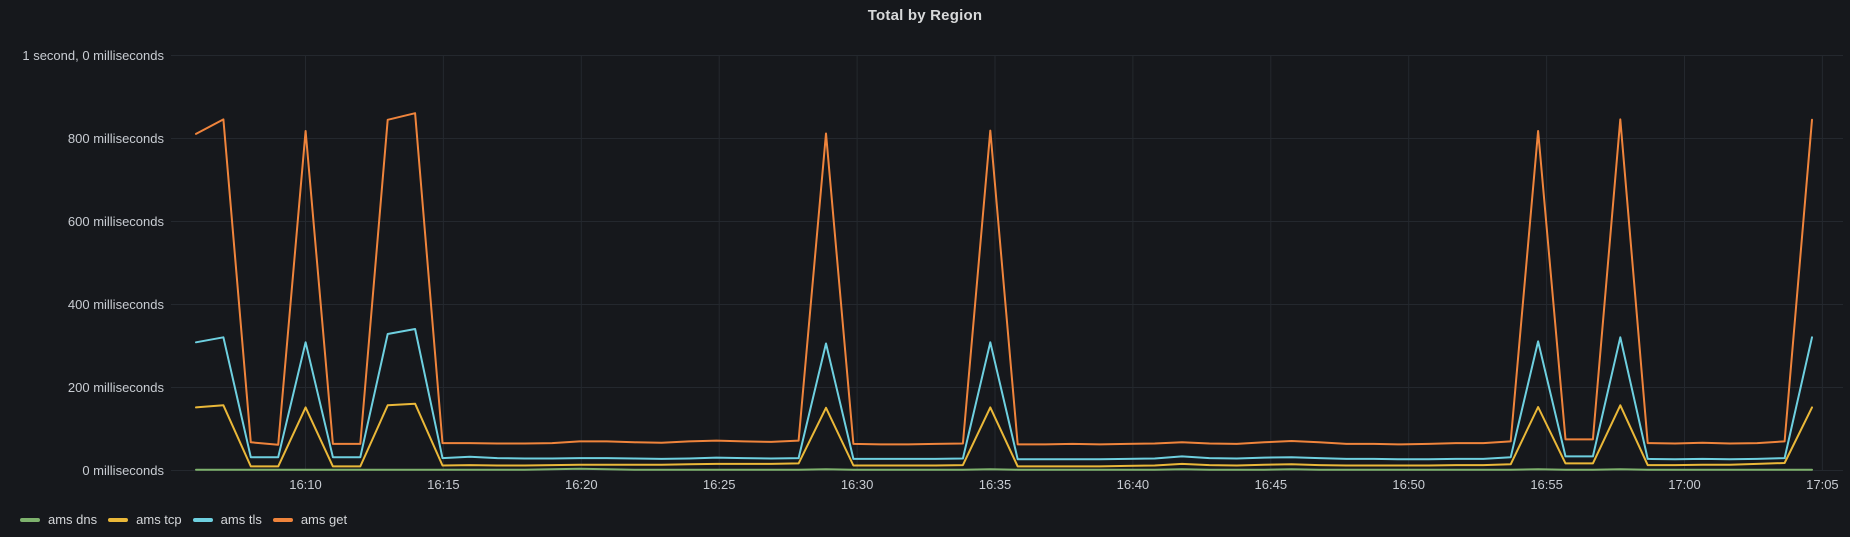 This screenshot has width=1850, height=537. Describe the element at coordinates (1822, 484) in the screenshot. I see `x-axis-label: 17:05` at that location.